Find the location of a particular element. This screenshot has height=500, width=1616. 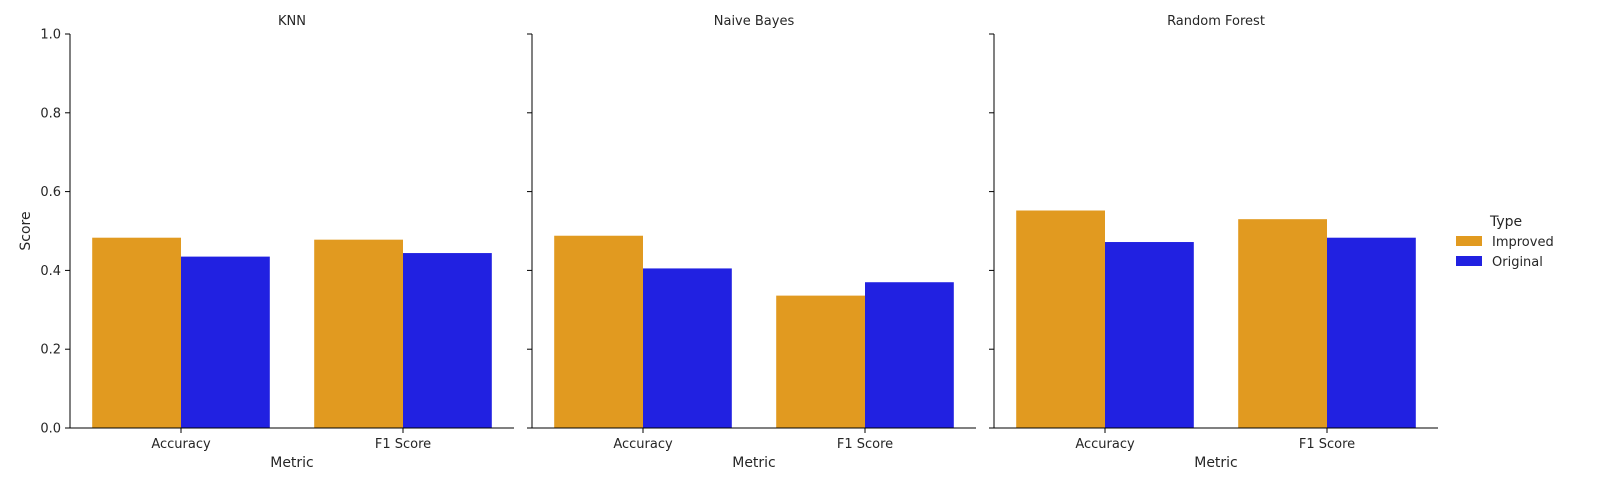

legend-label-improved: Improved is located at coordinates (1523, 242).